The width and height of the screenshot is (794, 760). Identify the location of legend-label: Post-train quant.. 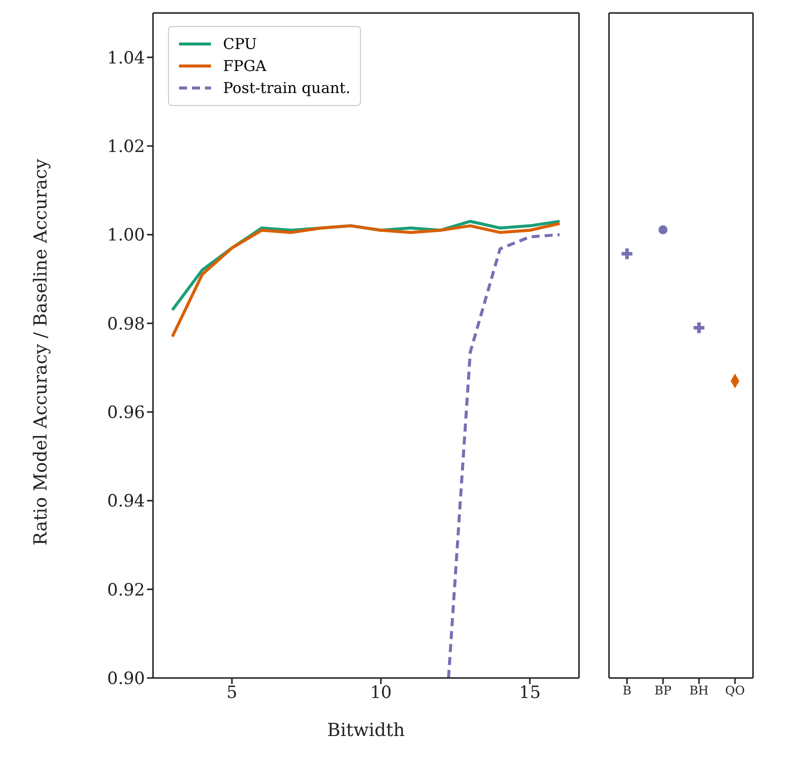
(286, 88).